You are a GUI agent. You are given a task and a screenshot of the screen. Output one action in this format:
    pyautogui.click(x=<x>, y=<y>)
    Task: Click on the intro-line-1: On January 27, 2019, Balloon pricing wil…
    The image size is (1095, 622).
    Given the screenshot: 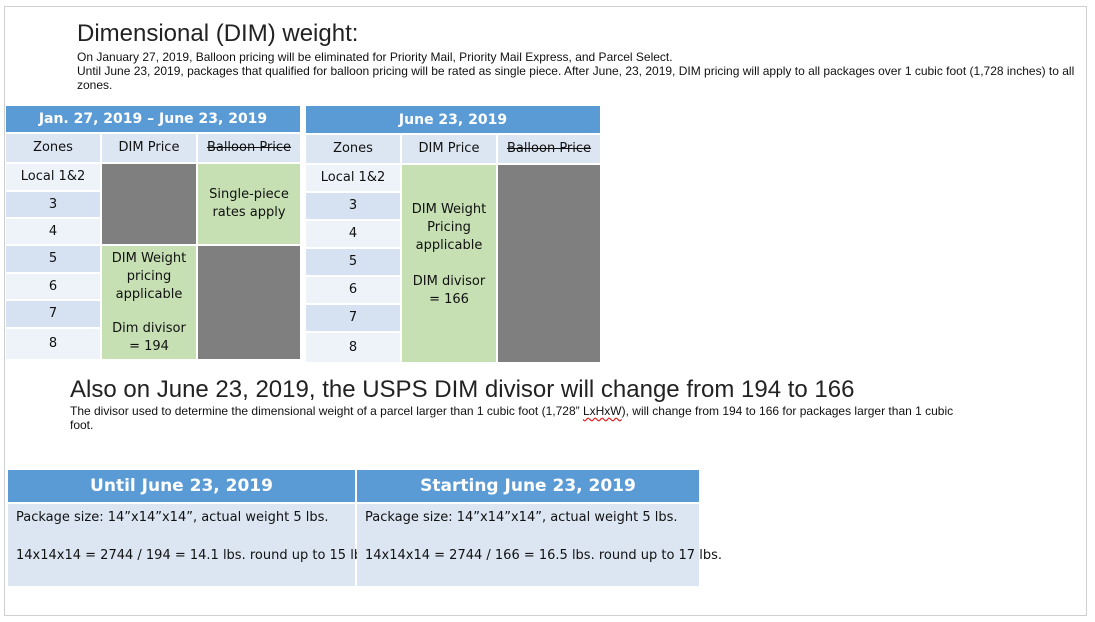 What is the action you would take?
    pyautogui.click(x=375, y=57)
    